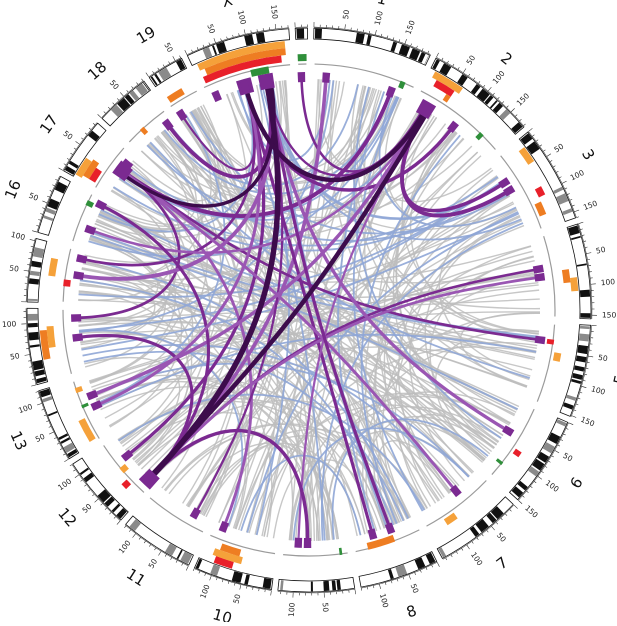 The width and height of the screenshot is (617, 626). I want to click on chromosome-label-12: 12, so click(67, 517).